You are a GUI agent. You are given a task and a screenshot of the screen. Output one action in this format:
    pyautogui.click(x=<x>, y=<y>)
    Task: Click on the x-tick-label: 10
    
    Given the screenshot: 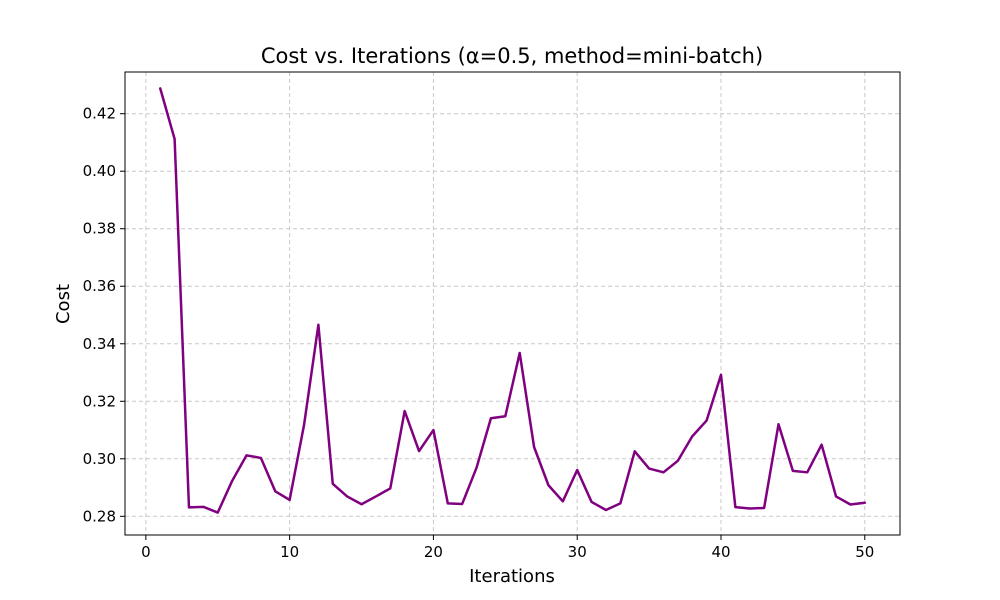 What is the action you would take?
    pyautogui.click(x=289, y=552)
    